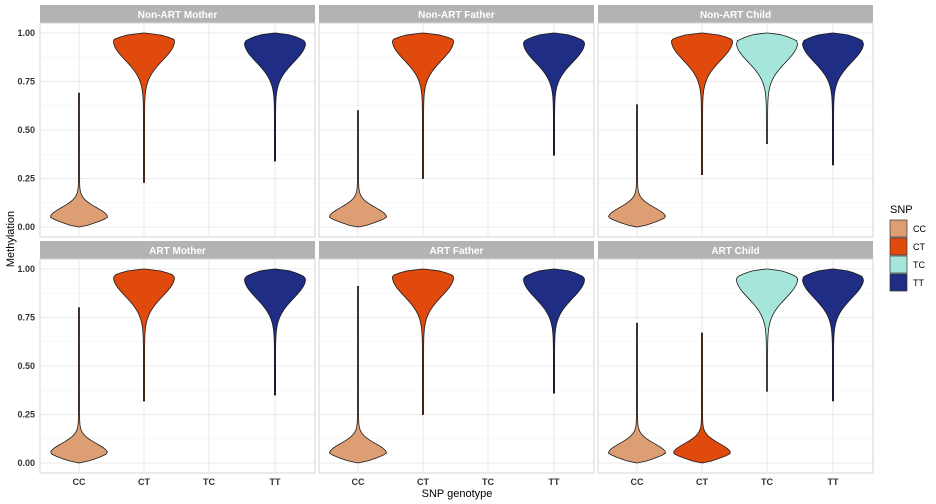 The image size is (936, 504). I want to click on legend-label: TT, so click(918, 283).